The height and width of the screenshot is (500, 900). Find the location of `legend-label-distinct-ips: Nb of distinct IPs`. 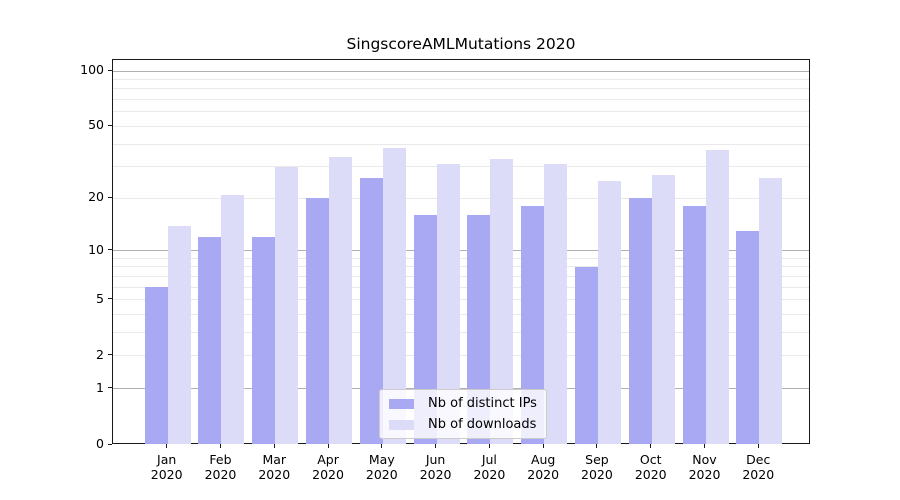

legend-label-distinct-ips: Nb of distinct IPs is located at coordinates (482, 403).